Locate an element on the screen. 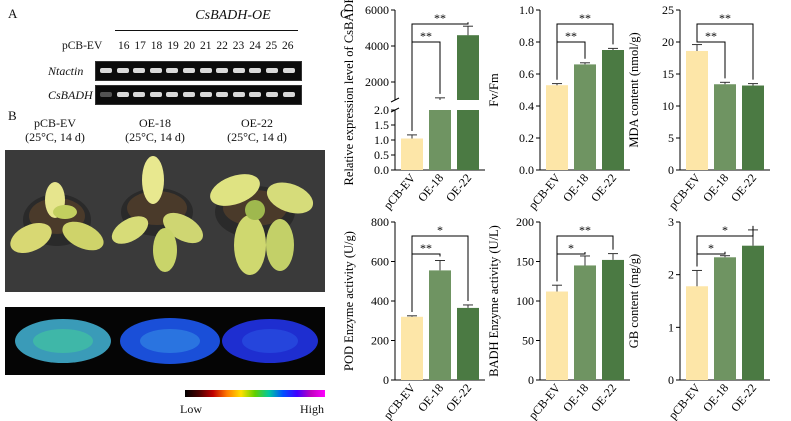 This screenshot has width=791, height=421. y-tick-label: 2 is located at coordinates (671, 275).